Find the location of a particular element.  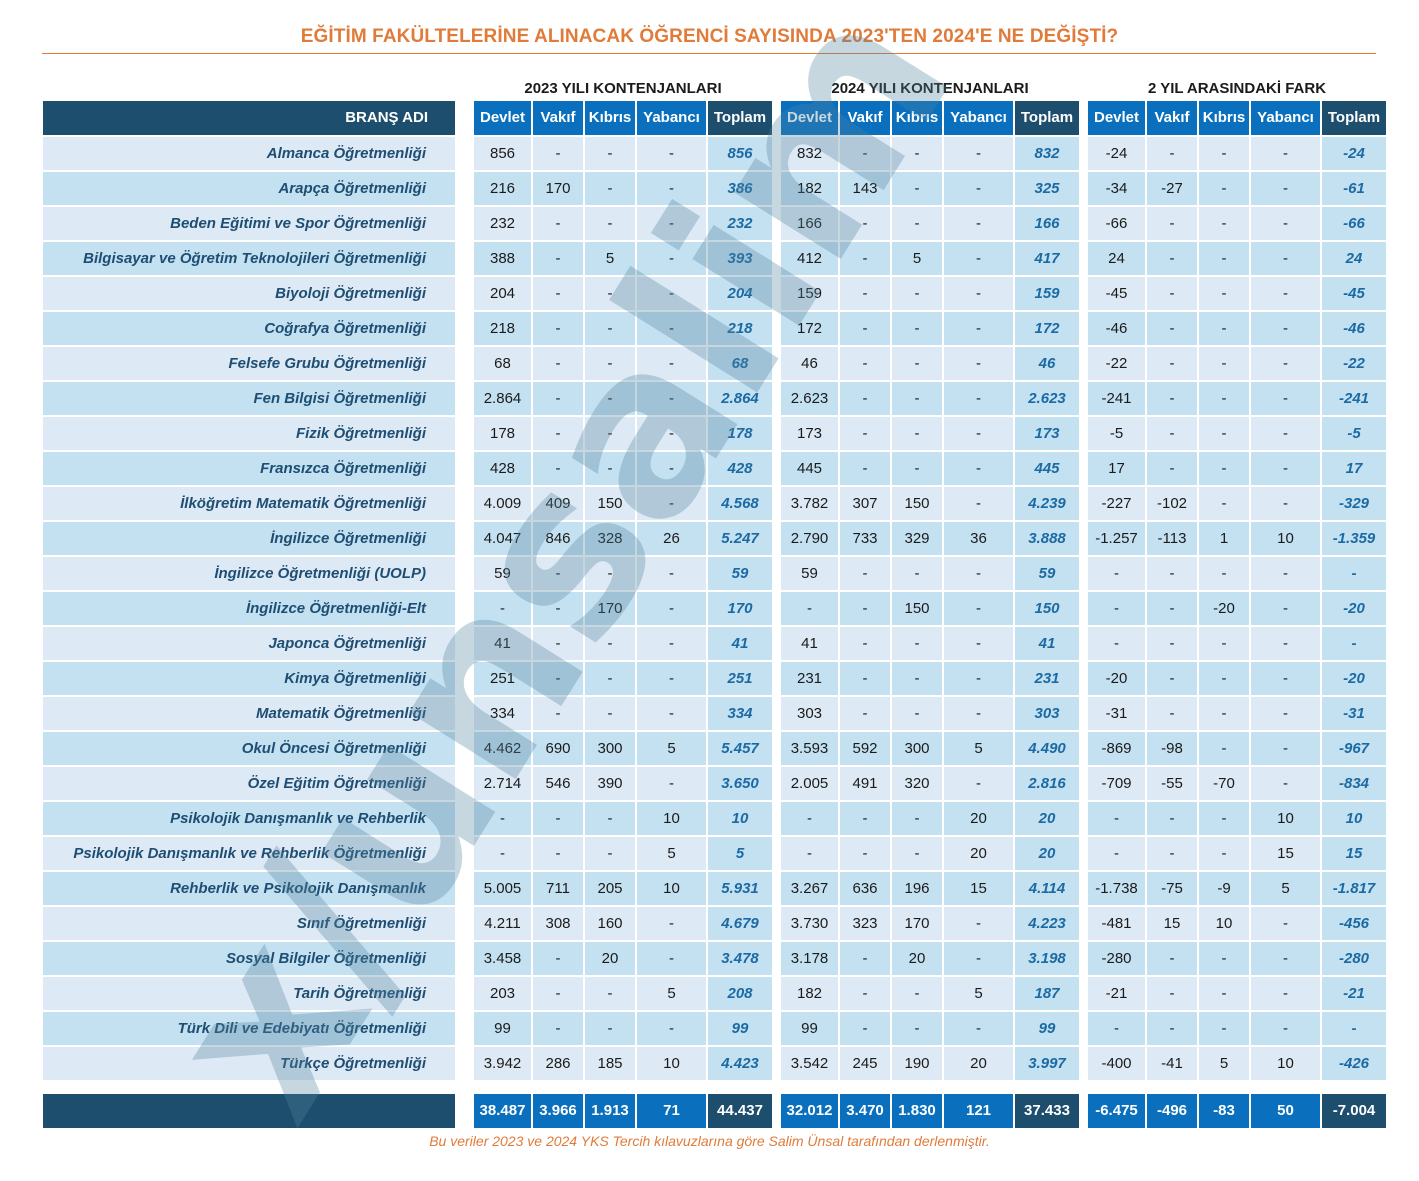

table-cell-y2023: 300 is located at coordinates (610, 748).